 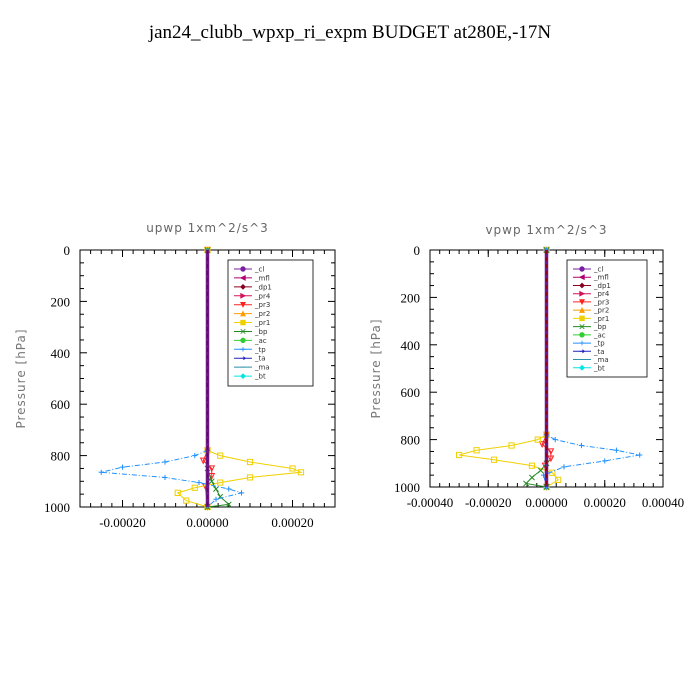 I want to click on legend-marker-pr4, so click(x=243, y=295).